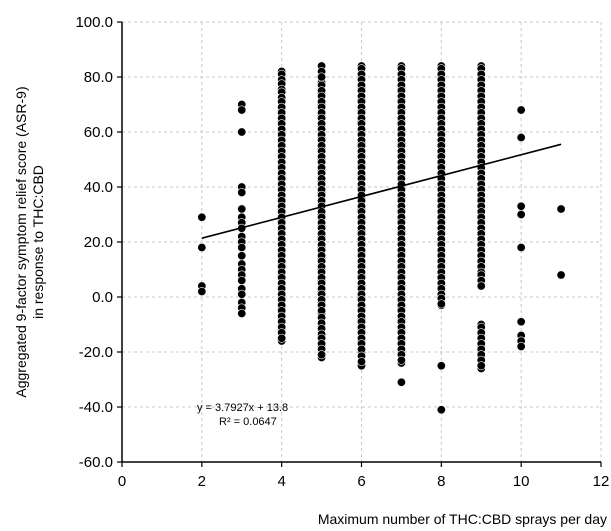 This screenshot has width=611, height=531. What do you see at coordinates (281, 481) in the screenshot?
I see `x-tick-label: 4` at bounding box center [281, 481].